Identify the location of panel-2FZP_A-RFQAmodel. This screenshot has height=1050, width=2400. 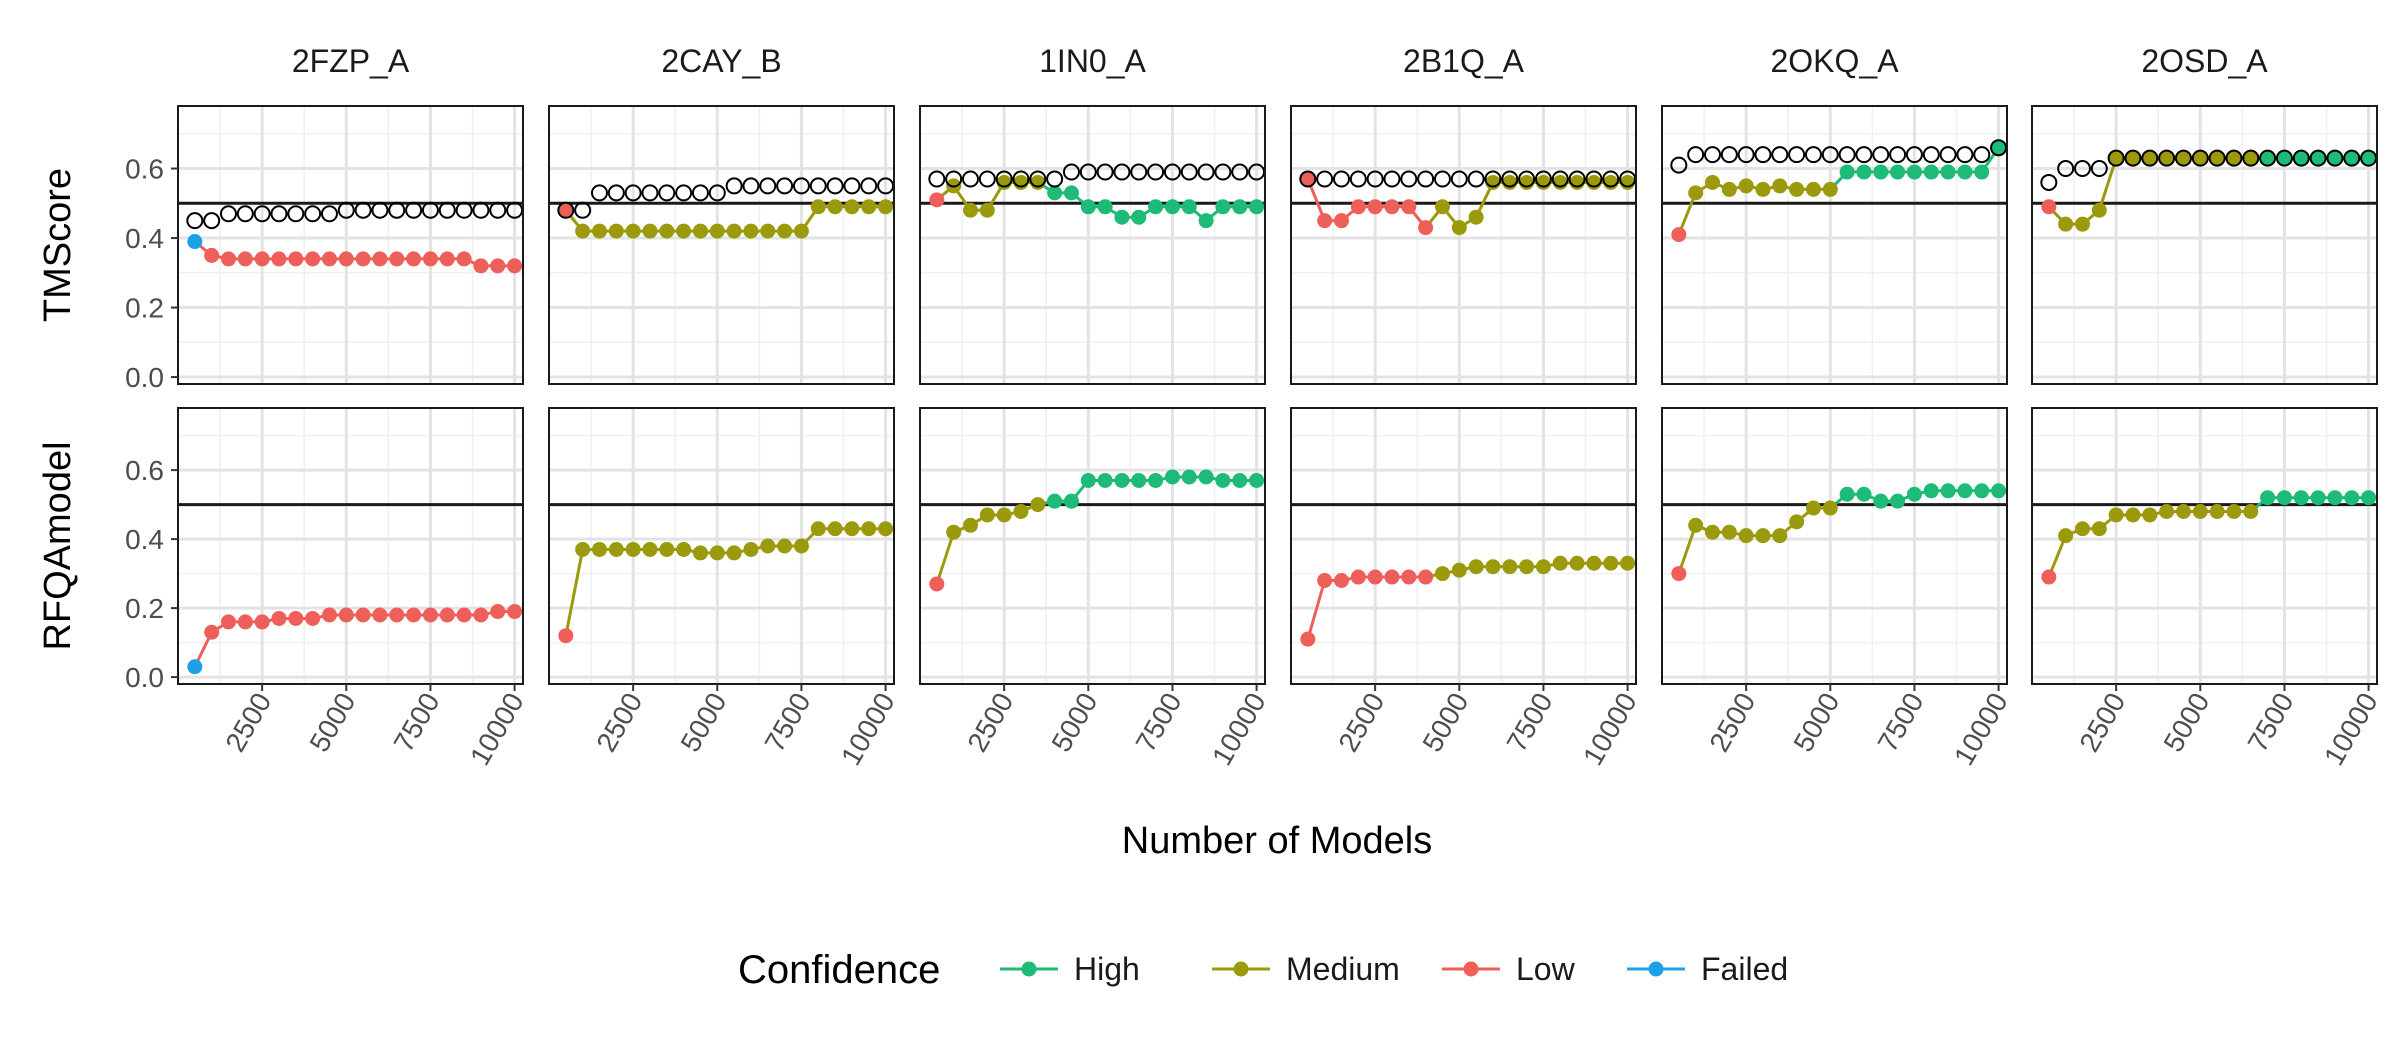
(350, 546).